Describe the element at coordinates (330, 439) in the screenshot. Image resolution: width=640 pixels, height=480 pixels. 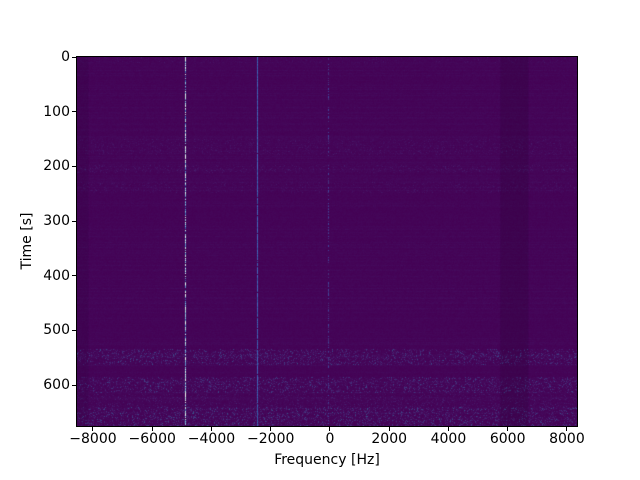
I see `x-tick-label: 0` at that location.